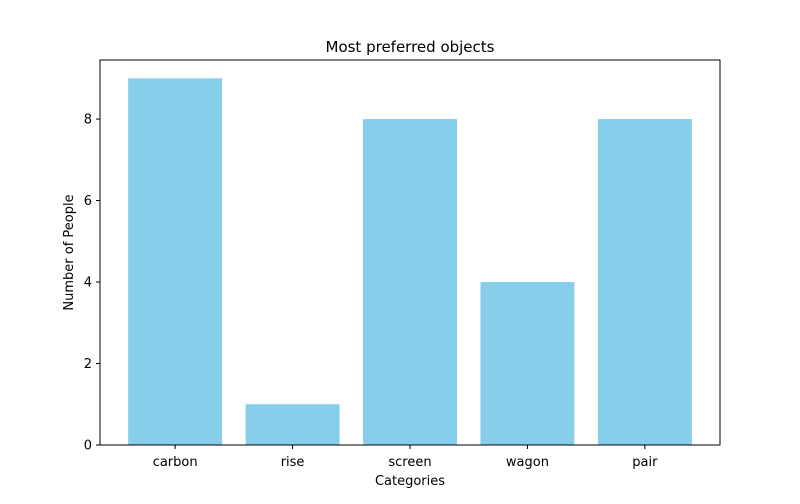  Describe the element at coordinates (644, 282) in the screenshot. I see `bar-pair` at that location.